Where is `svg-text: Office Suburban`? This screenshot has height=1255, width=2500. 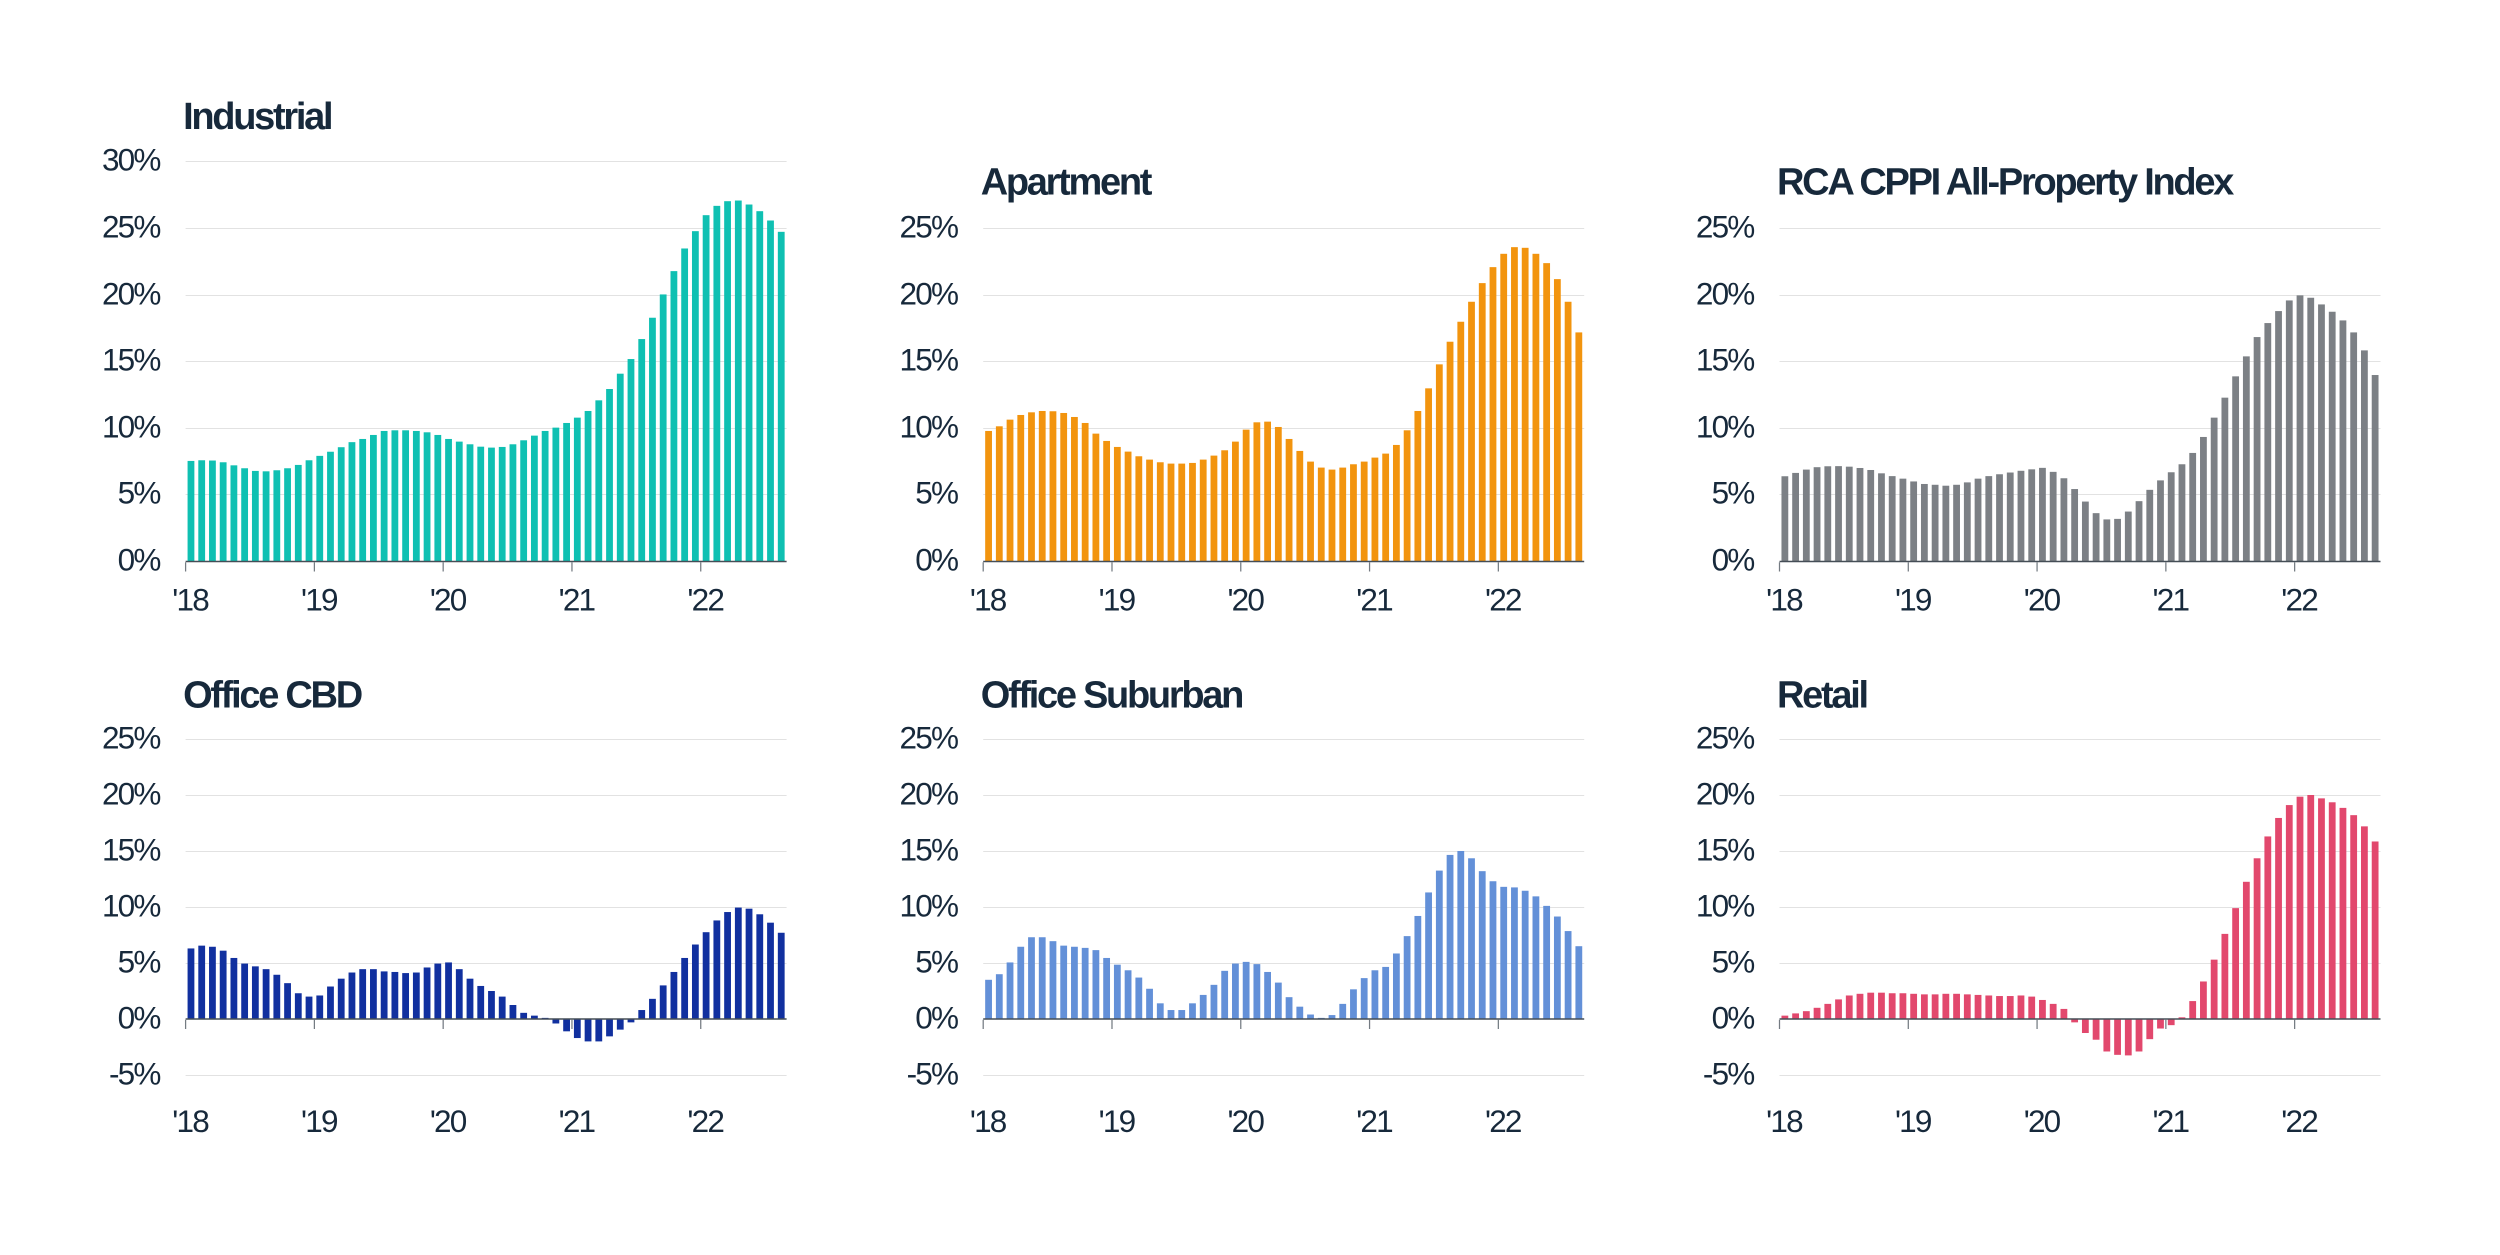
svg-text: Office Suburban is located at coordinates (1111, 696).